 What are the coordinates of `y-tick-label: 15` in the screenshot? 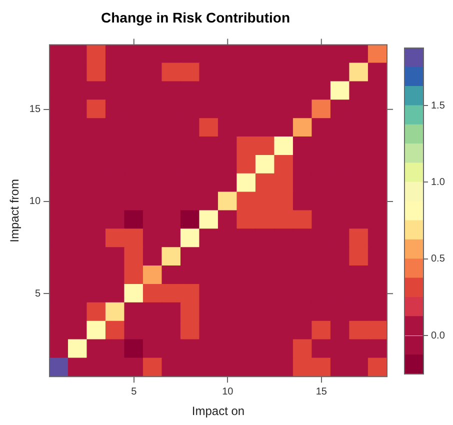 It's located at (35, 110).